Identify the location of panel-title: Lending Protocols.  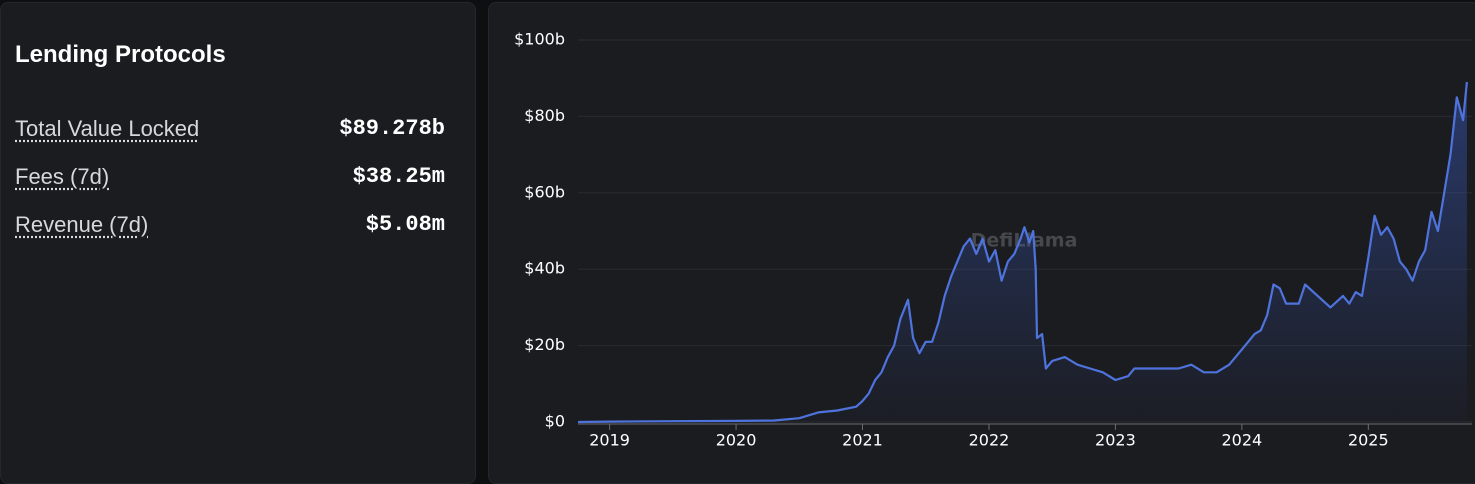
(120, 54).